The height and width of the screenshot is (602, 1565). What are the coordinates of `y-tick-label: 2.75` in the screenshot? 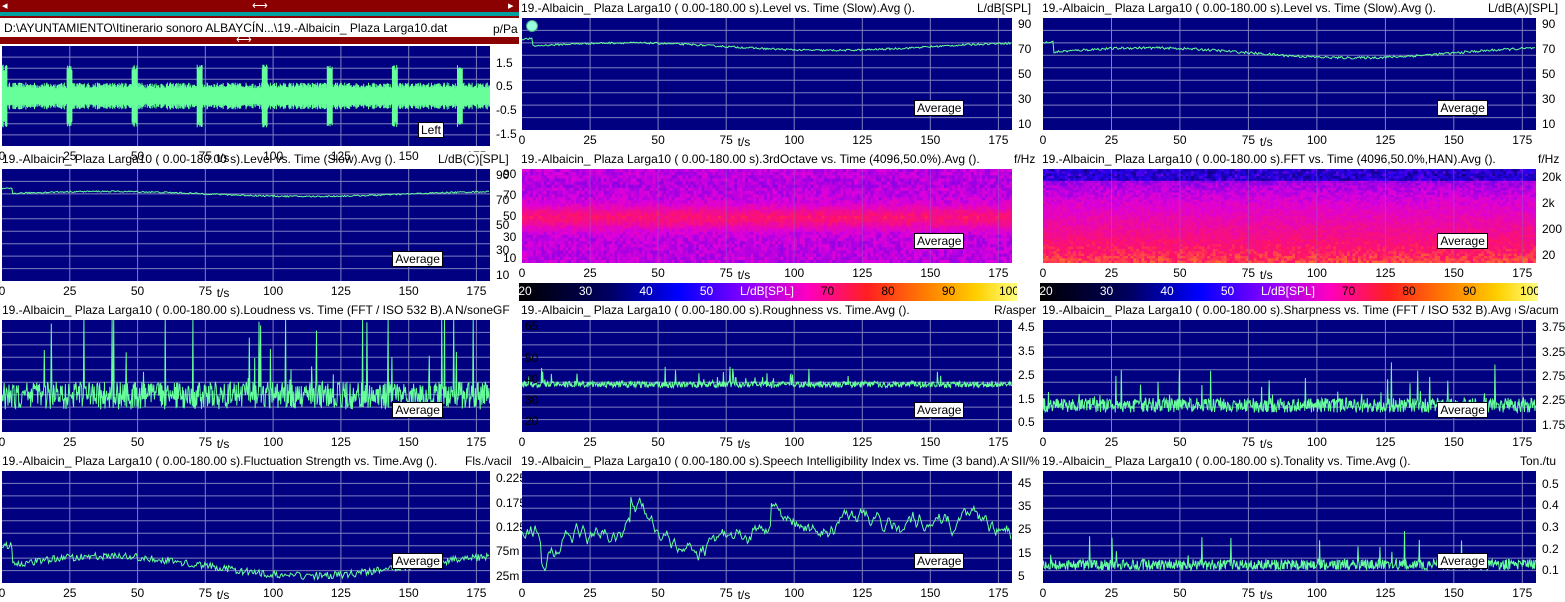 It's located at (1553, 376).